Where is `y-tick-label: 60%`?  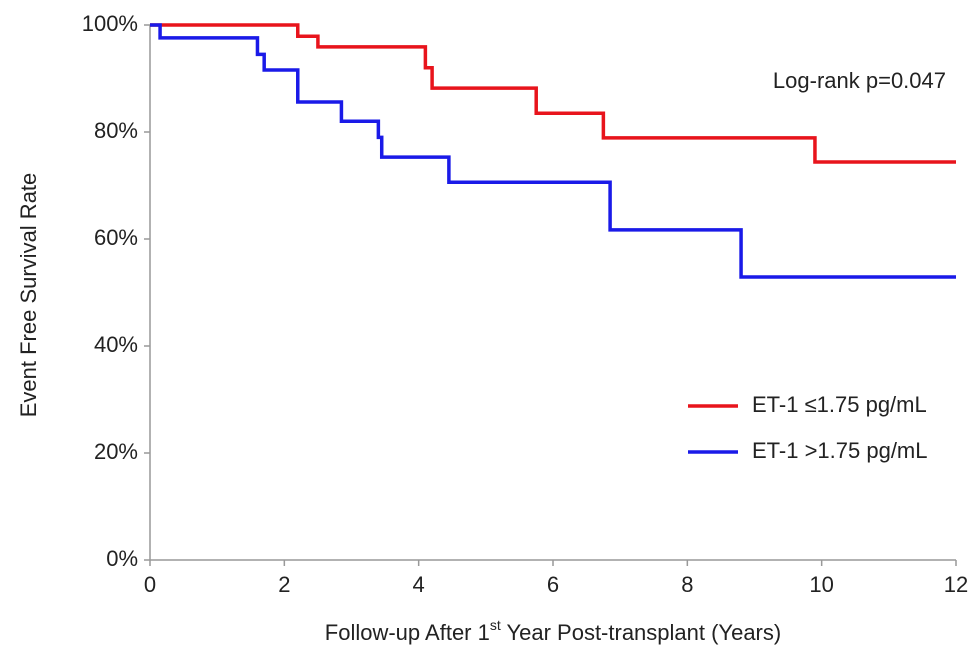 y-tick-label: 60% is located at coordinates (116, 237).